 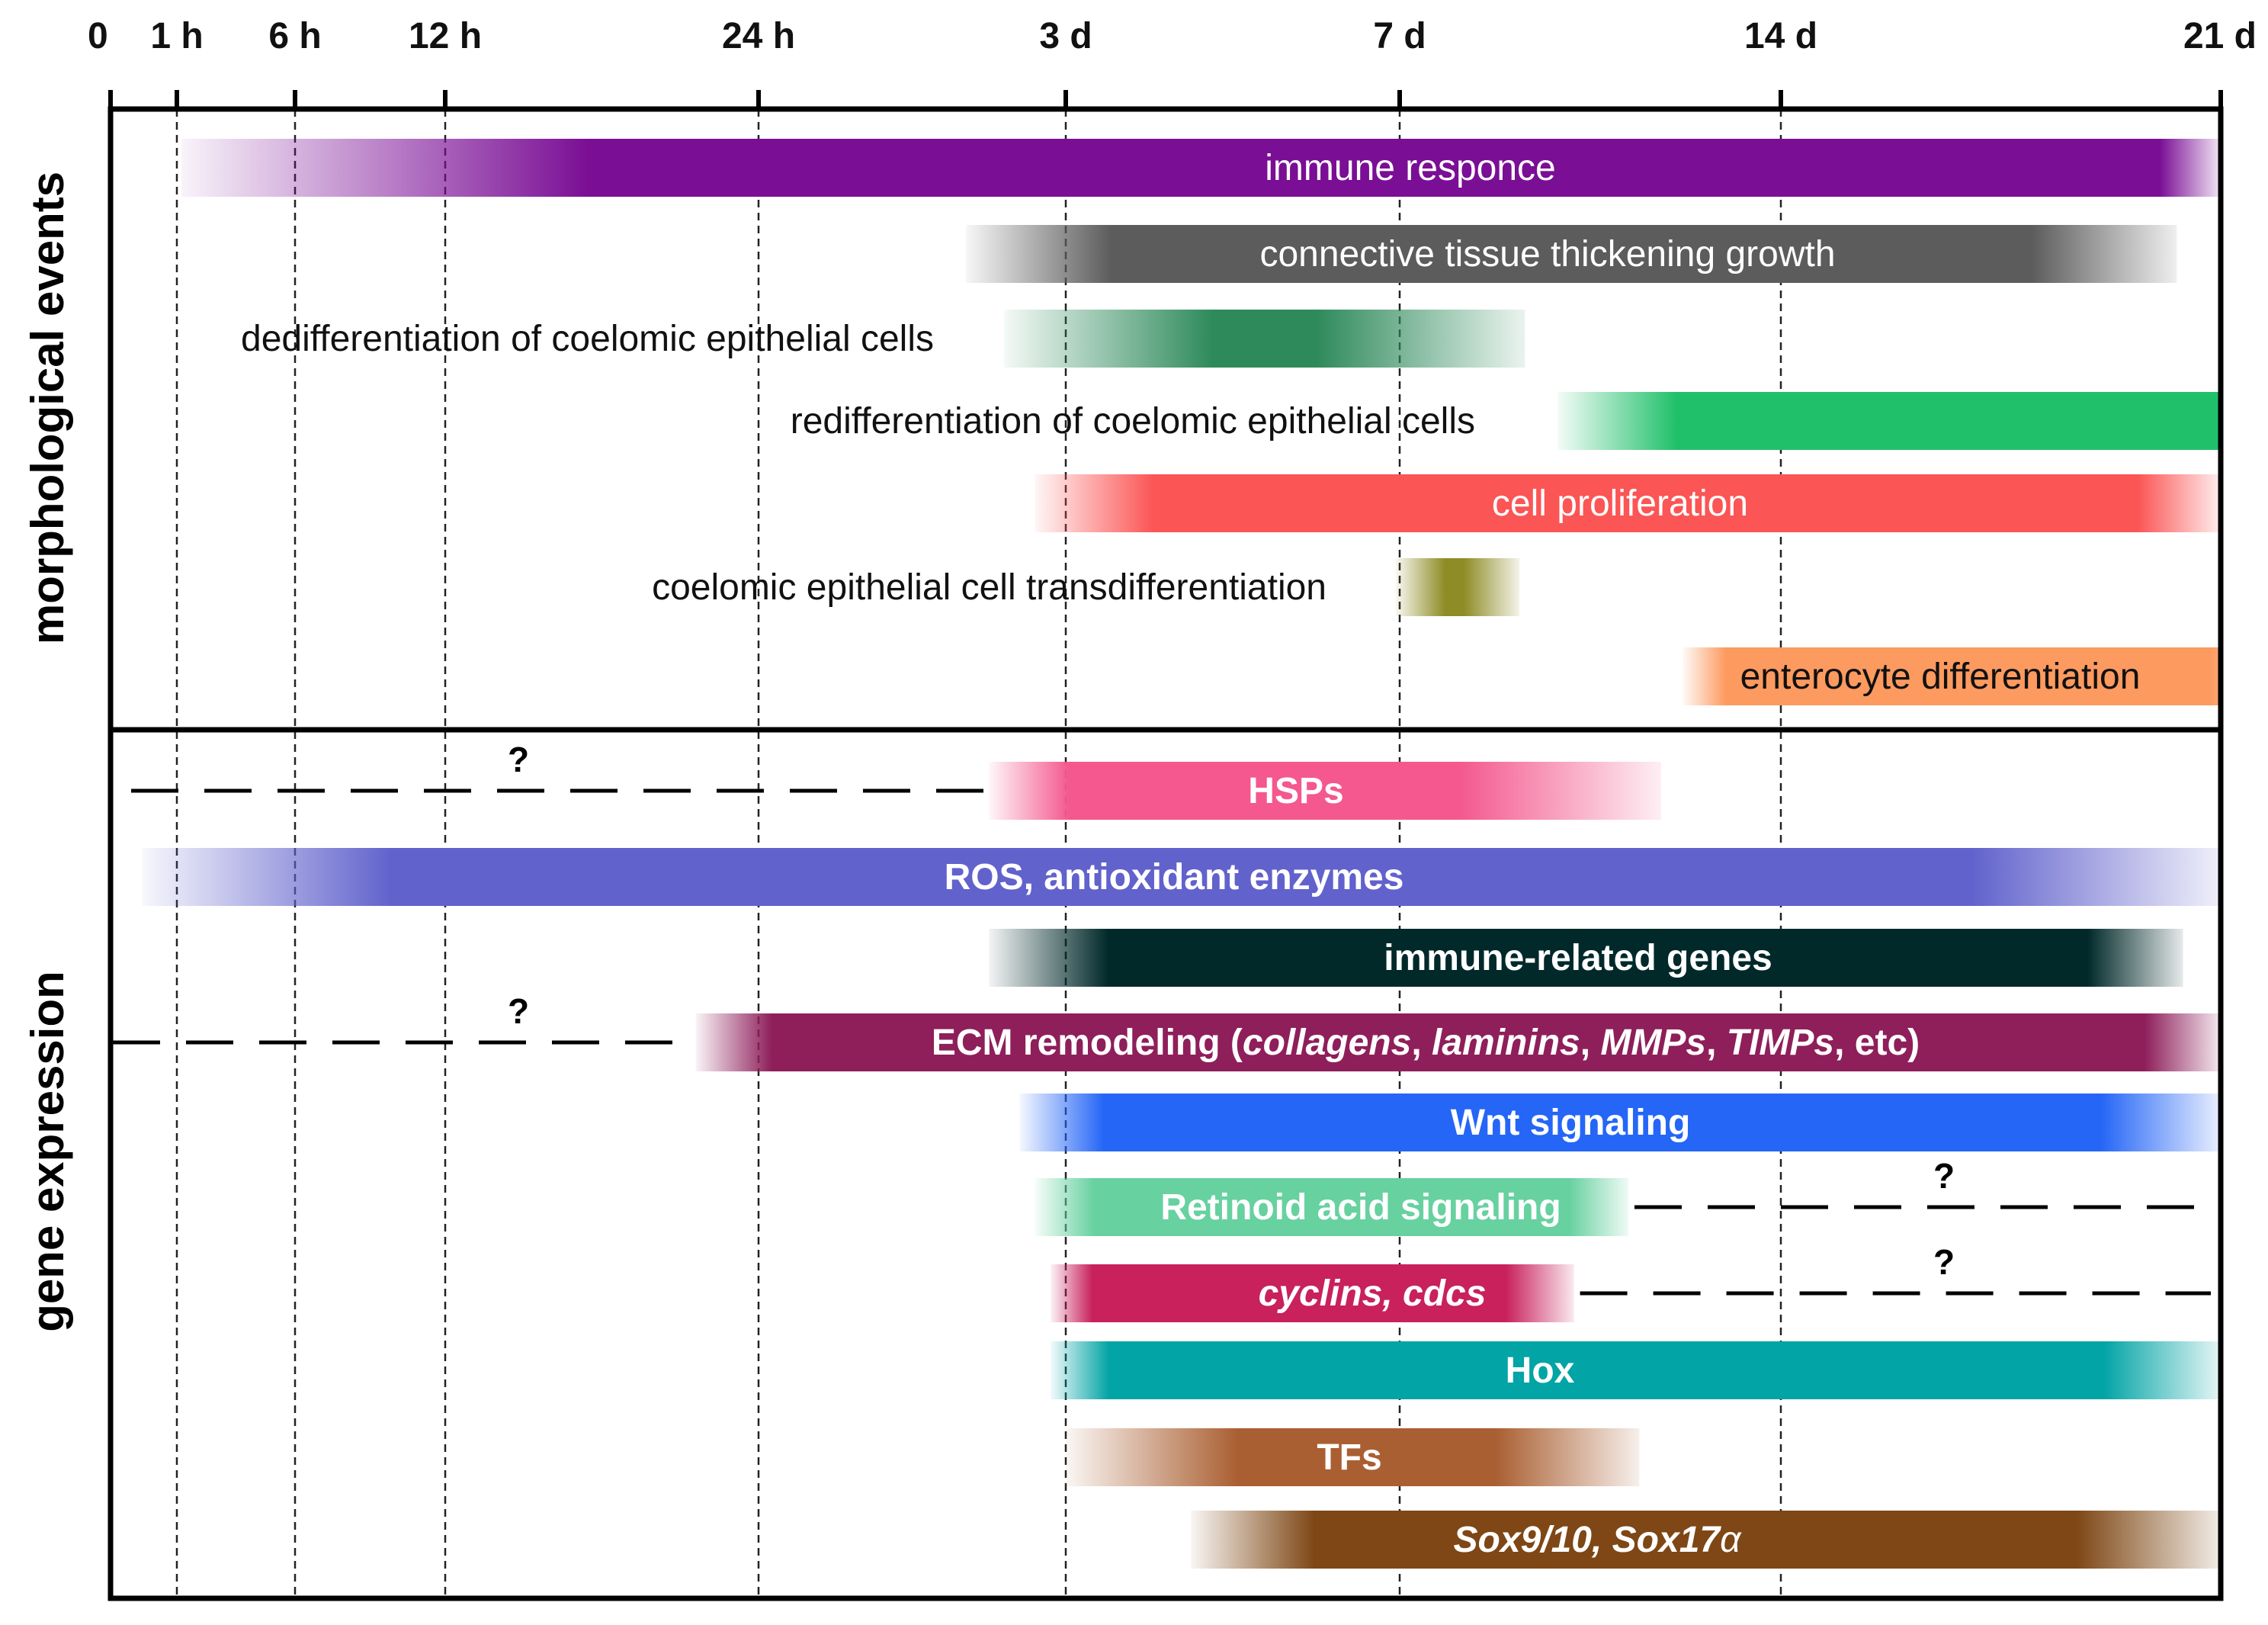 I want to click on tick-label-7-d: 7 d, so click(x=1399, y=36).